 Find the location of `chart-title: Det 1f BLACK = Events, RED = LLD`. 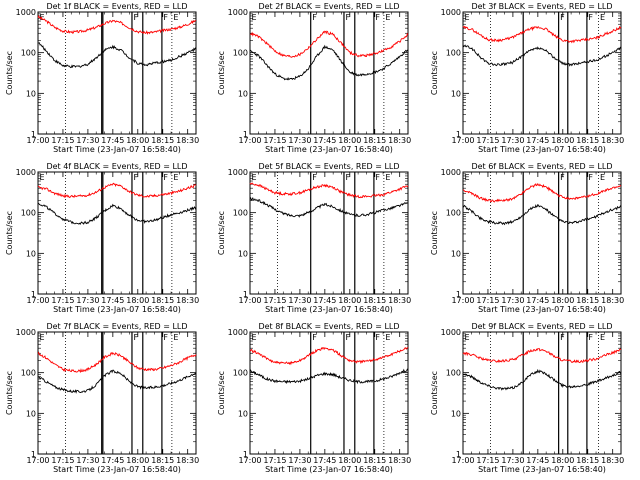

chart-title: Det 1f BLACK = Events, RED = LLD is located at coordinates (116, 6).